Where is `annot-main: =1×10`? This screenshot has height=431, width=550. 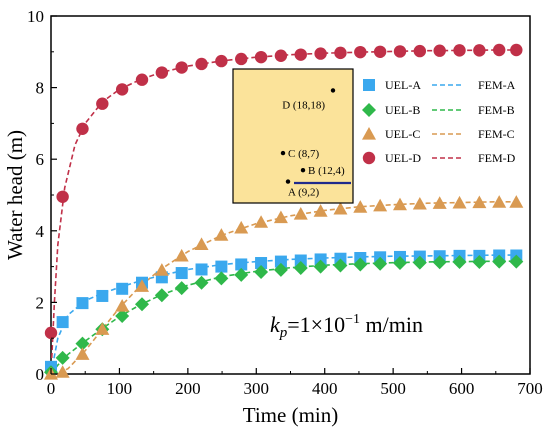
annot-main: =1×10 is located at coordinates (316, 324).